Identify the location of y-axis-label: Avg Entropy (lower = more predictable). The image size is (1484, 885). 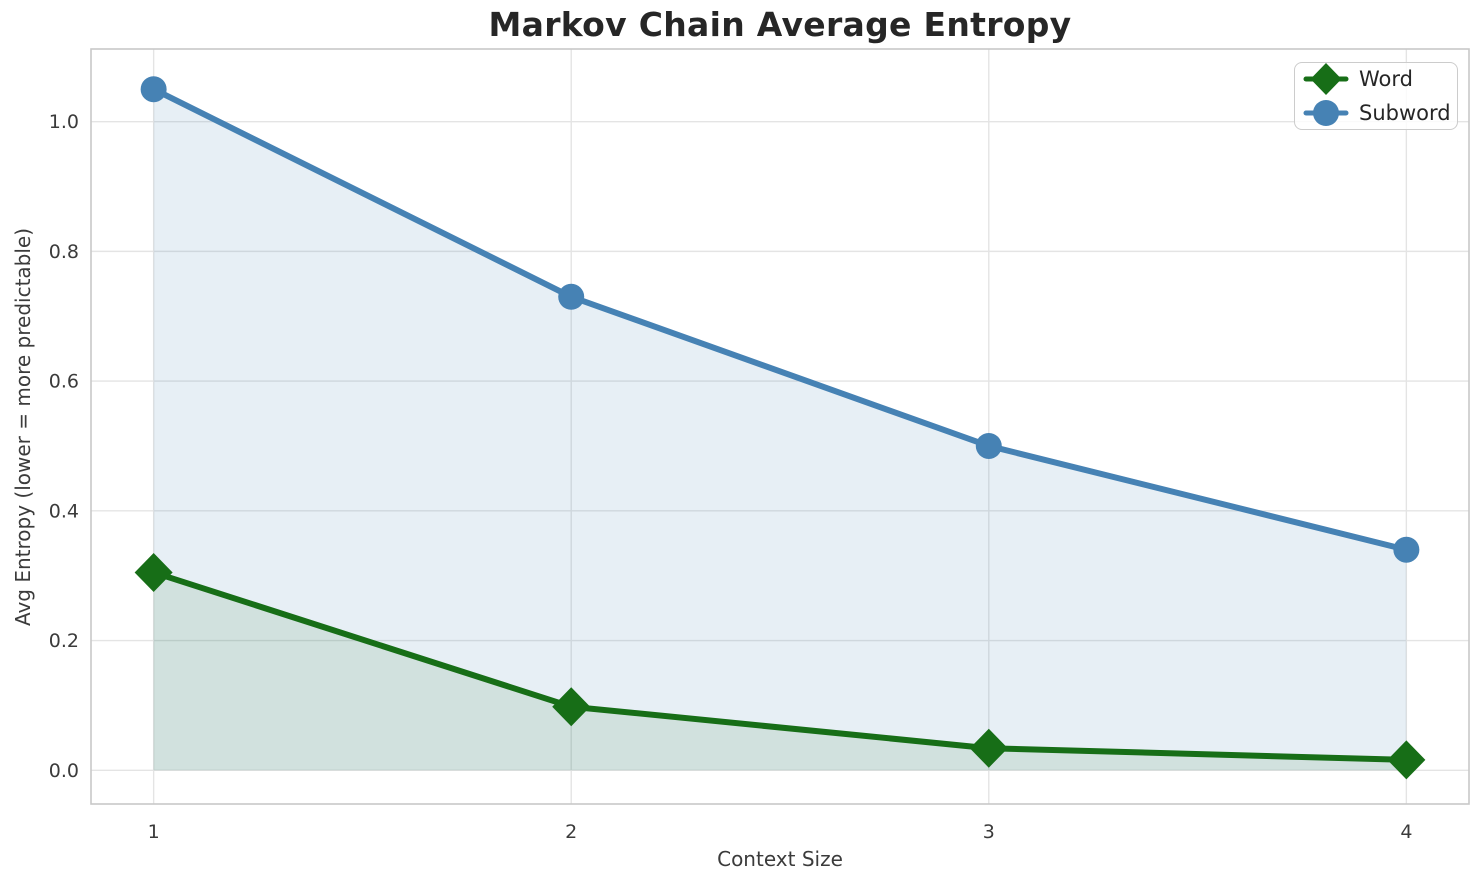
(23, 427).